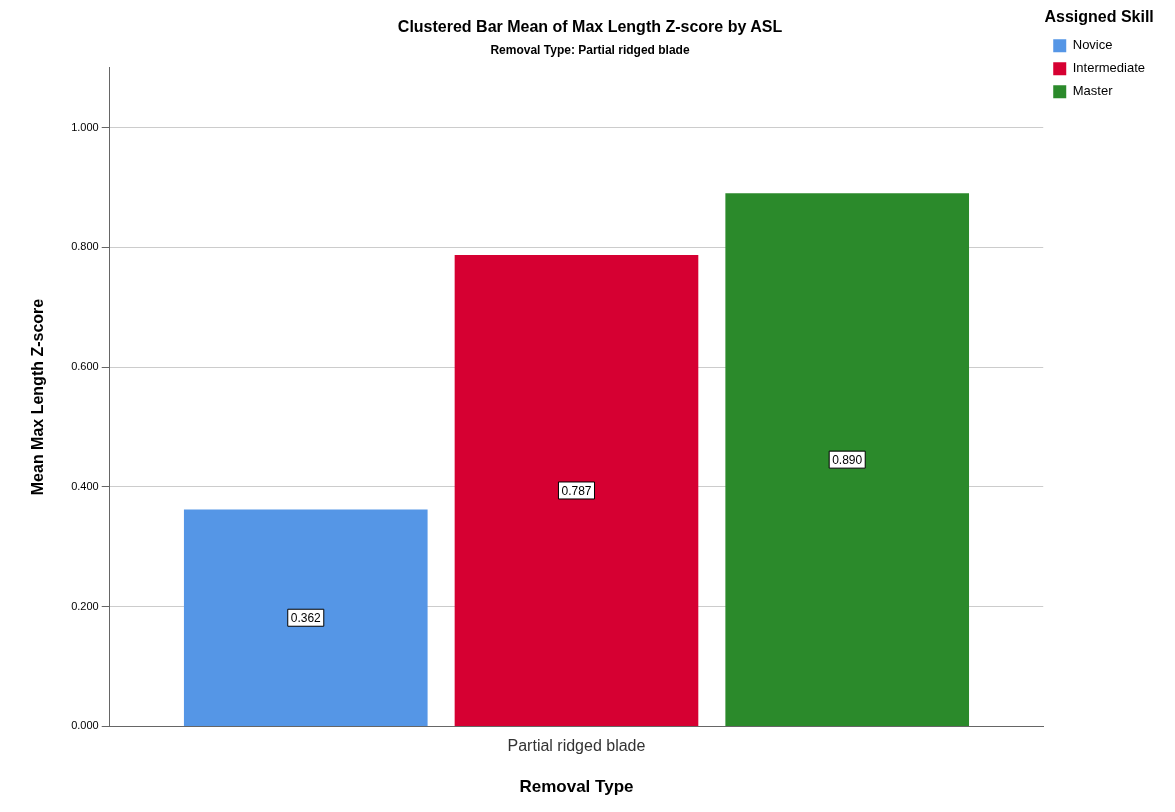 This screenshot has height=812, width=1175. I want to click on data-label: 0.362, so click(306, 618).